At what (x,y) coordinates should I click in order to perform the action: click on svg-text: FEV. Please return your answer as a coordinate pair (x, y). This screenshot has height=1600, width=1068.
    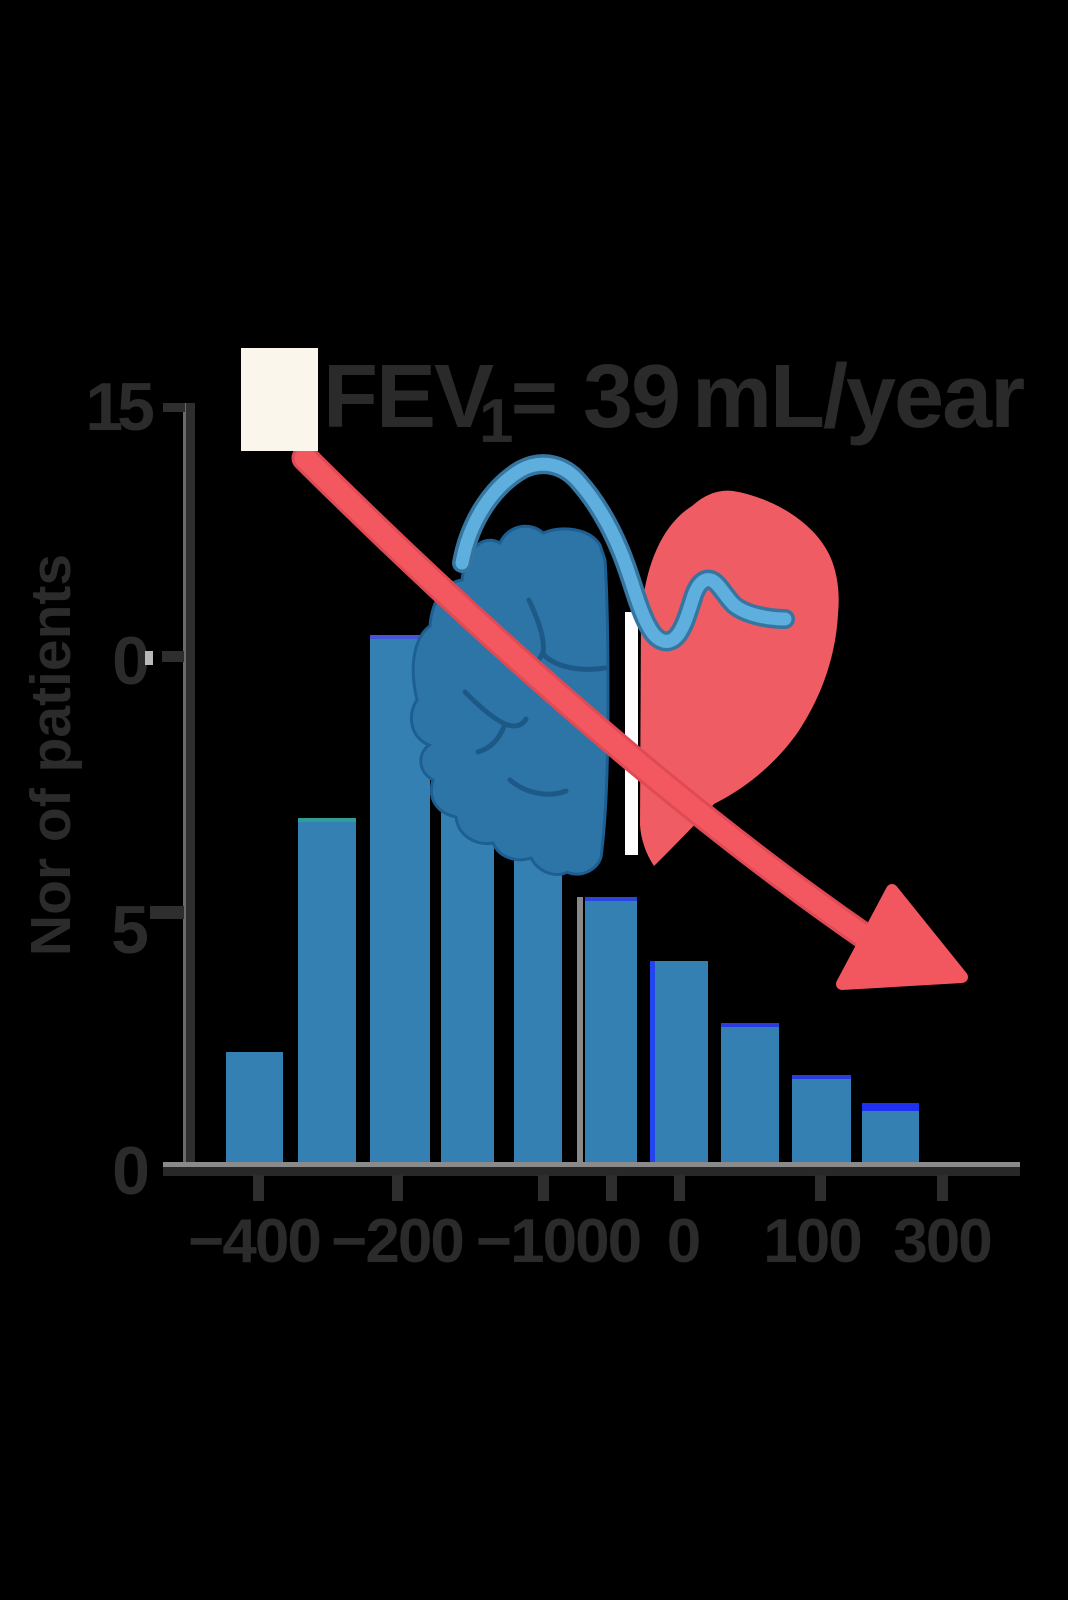
    Looking at the image, I should click on (408, 397).